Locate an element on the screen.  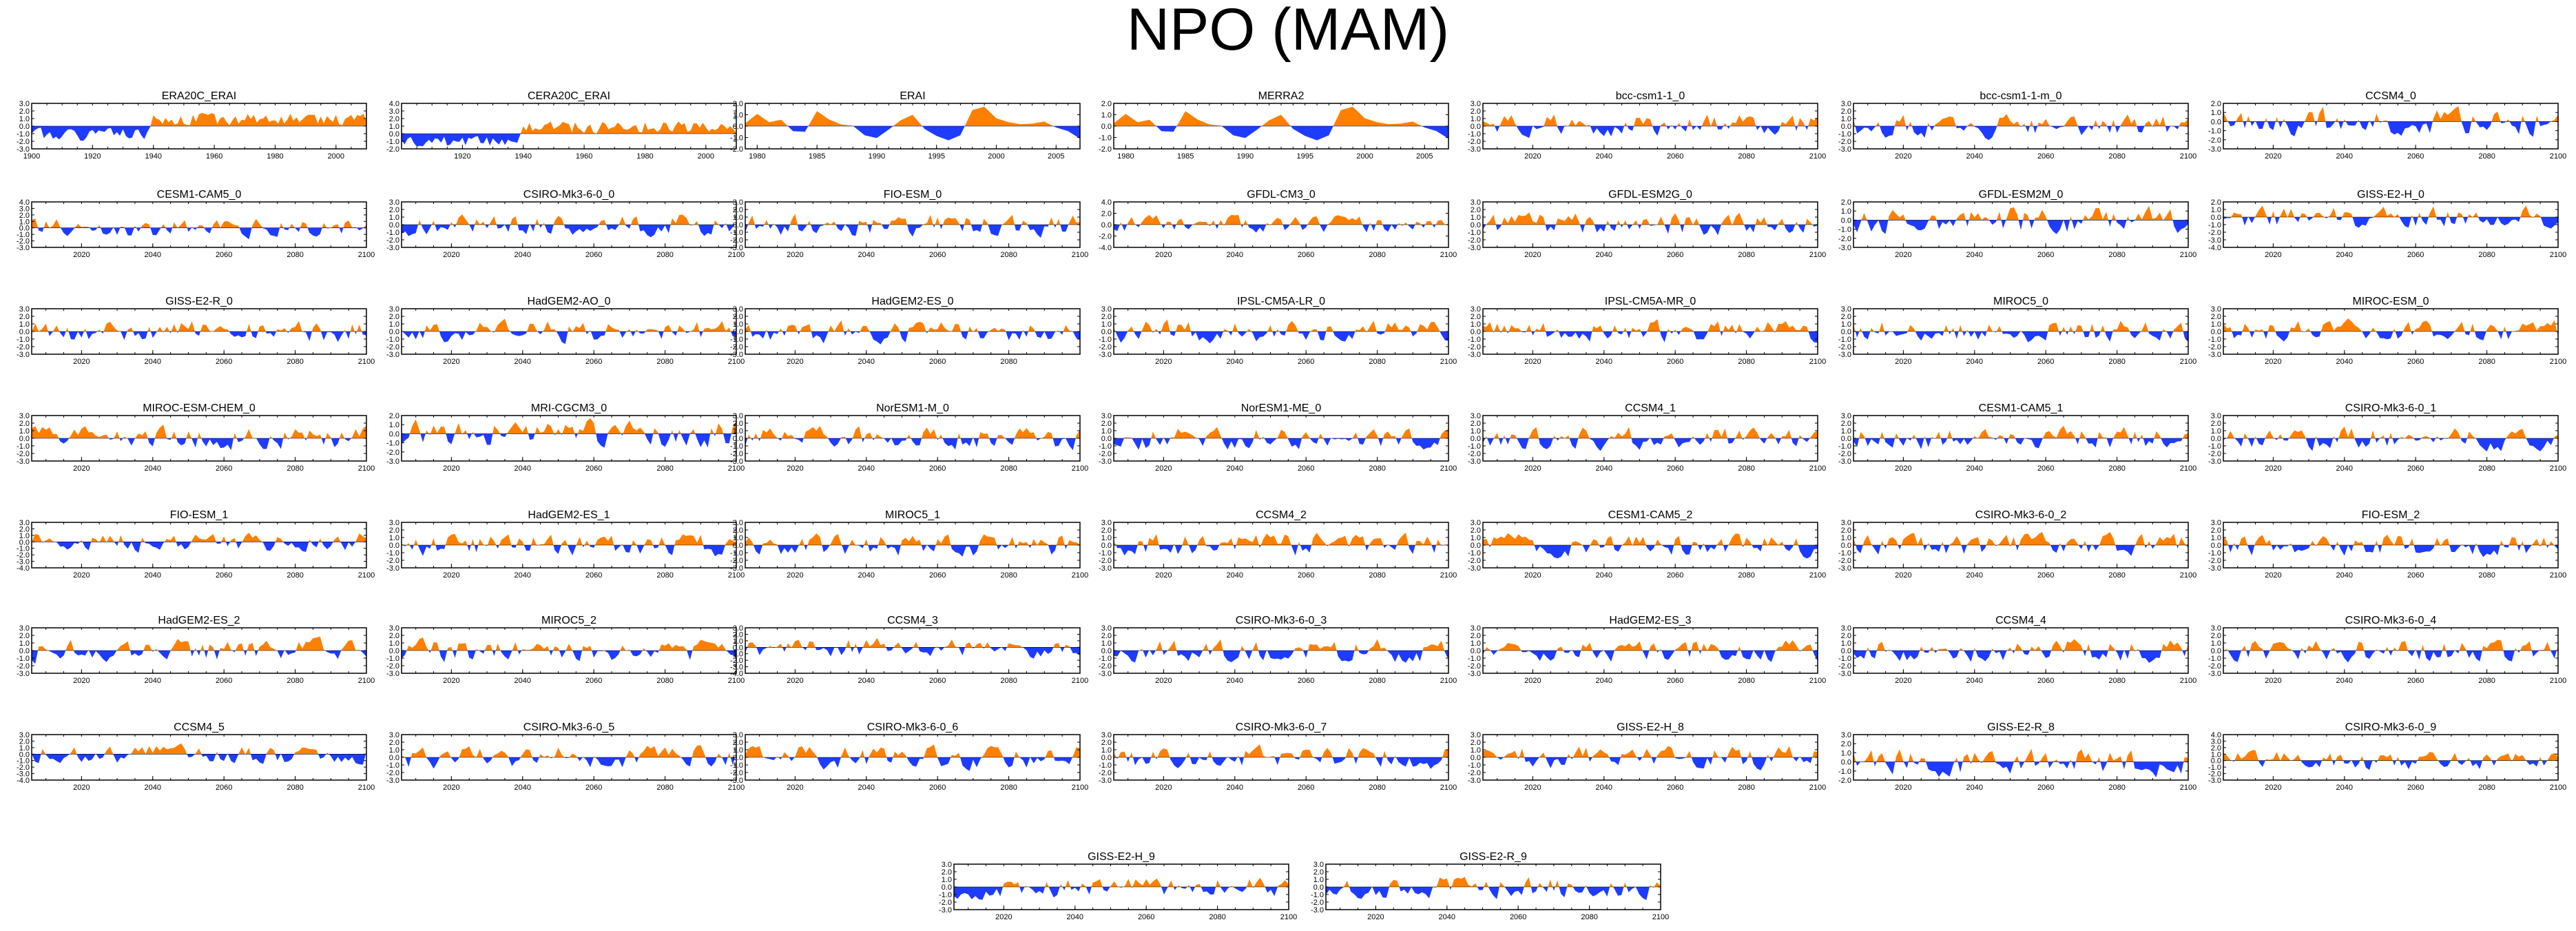
chart-title: FIO-ESM_2 is located at coordinates (2391, 515).